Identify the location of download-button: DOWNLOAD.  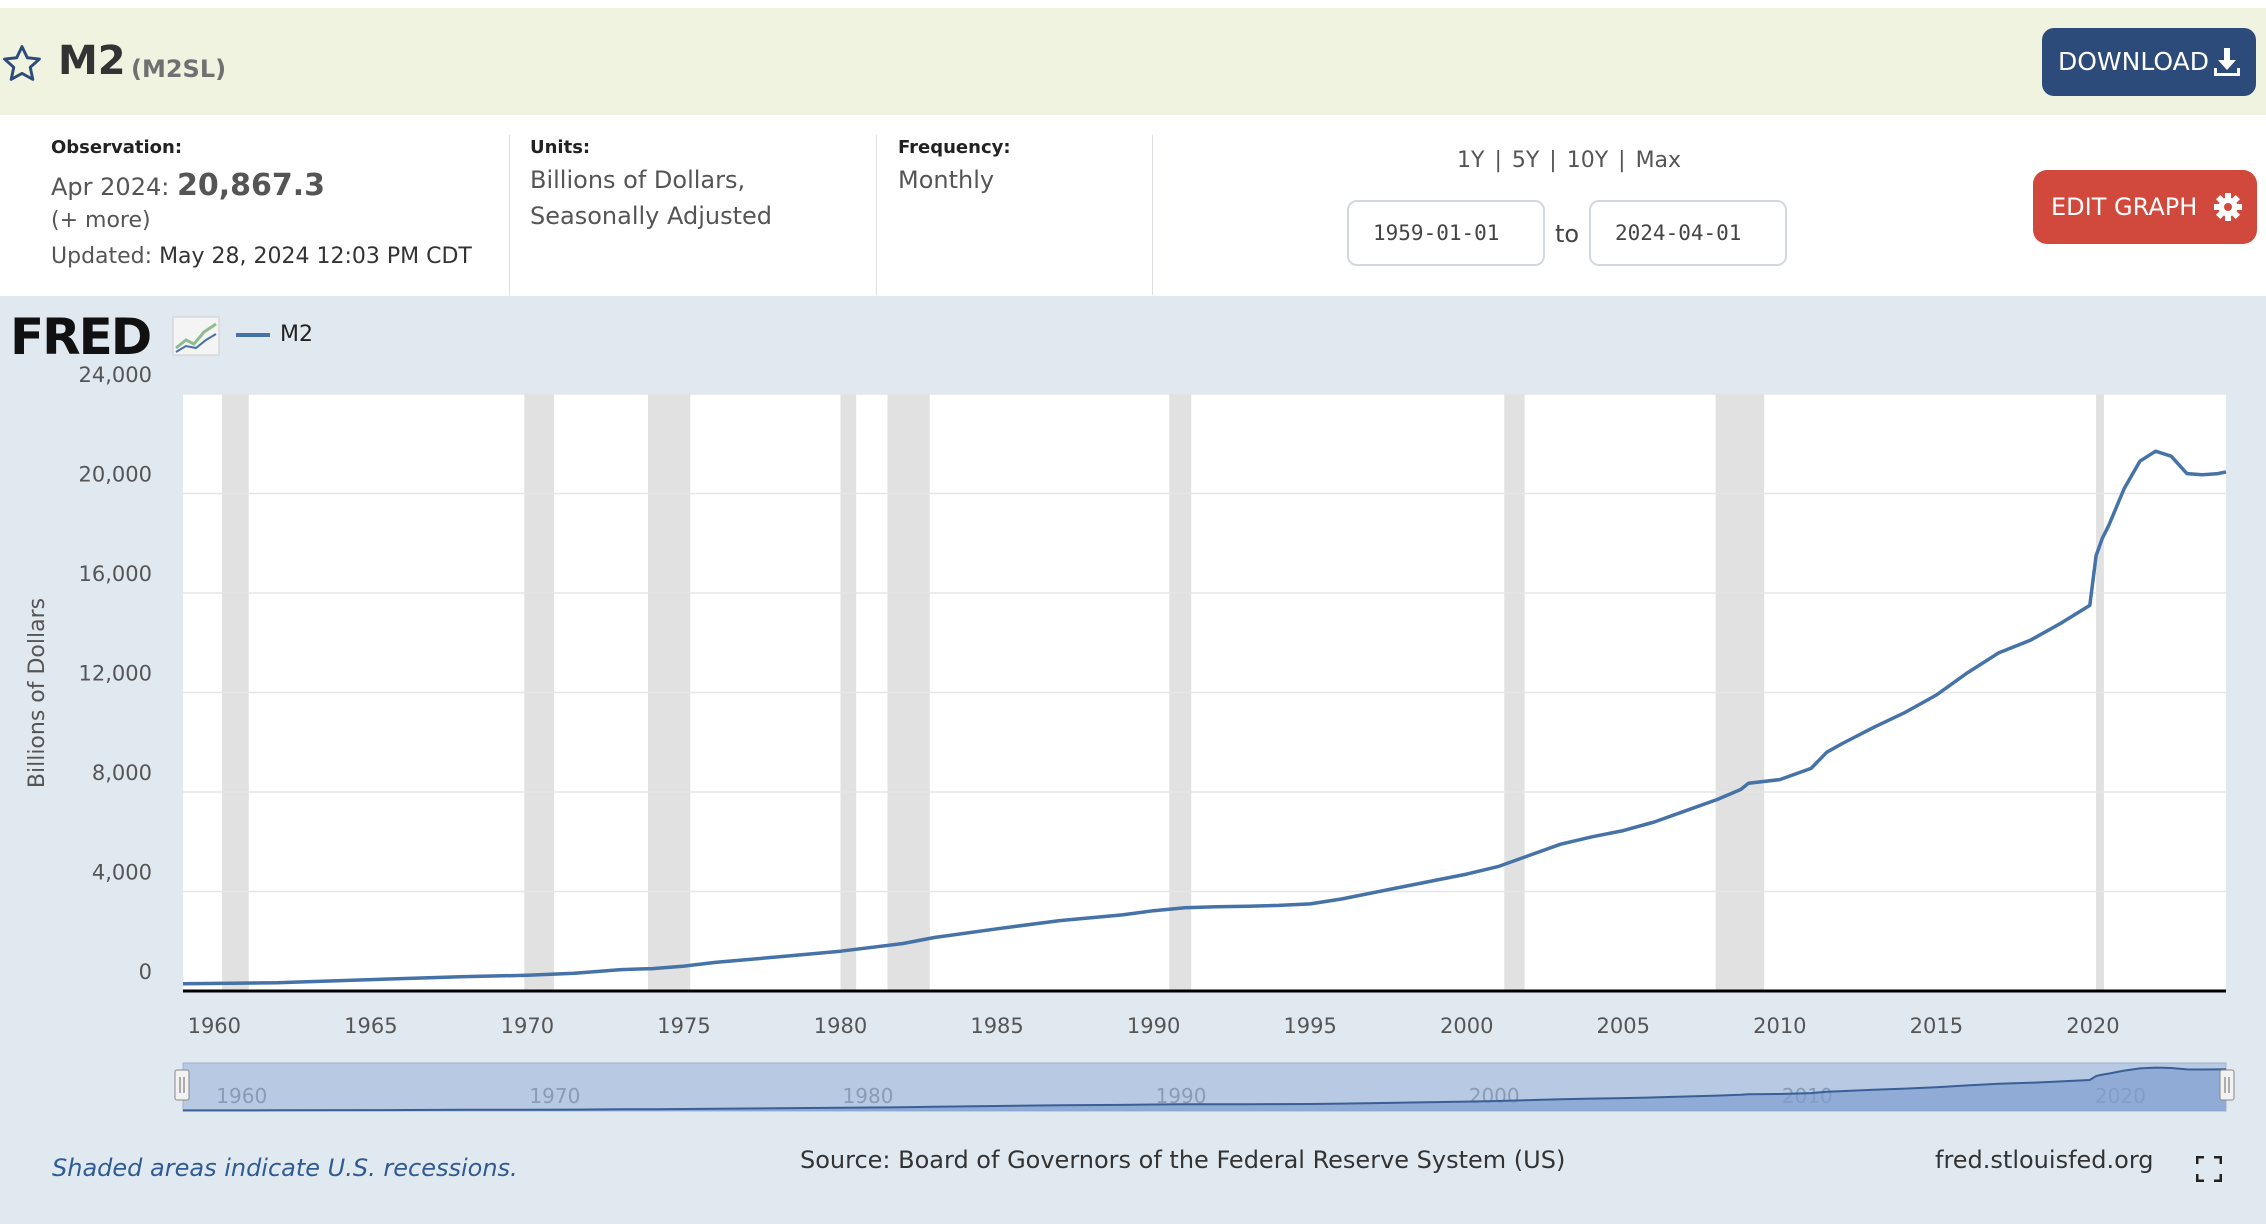
(2149, 62).